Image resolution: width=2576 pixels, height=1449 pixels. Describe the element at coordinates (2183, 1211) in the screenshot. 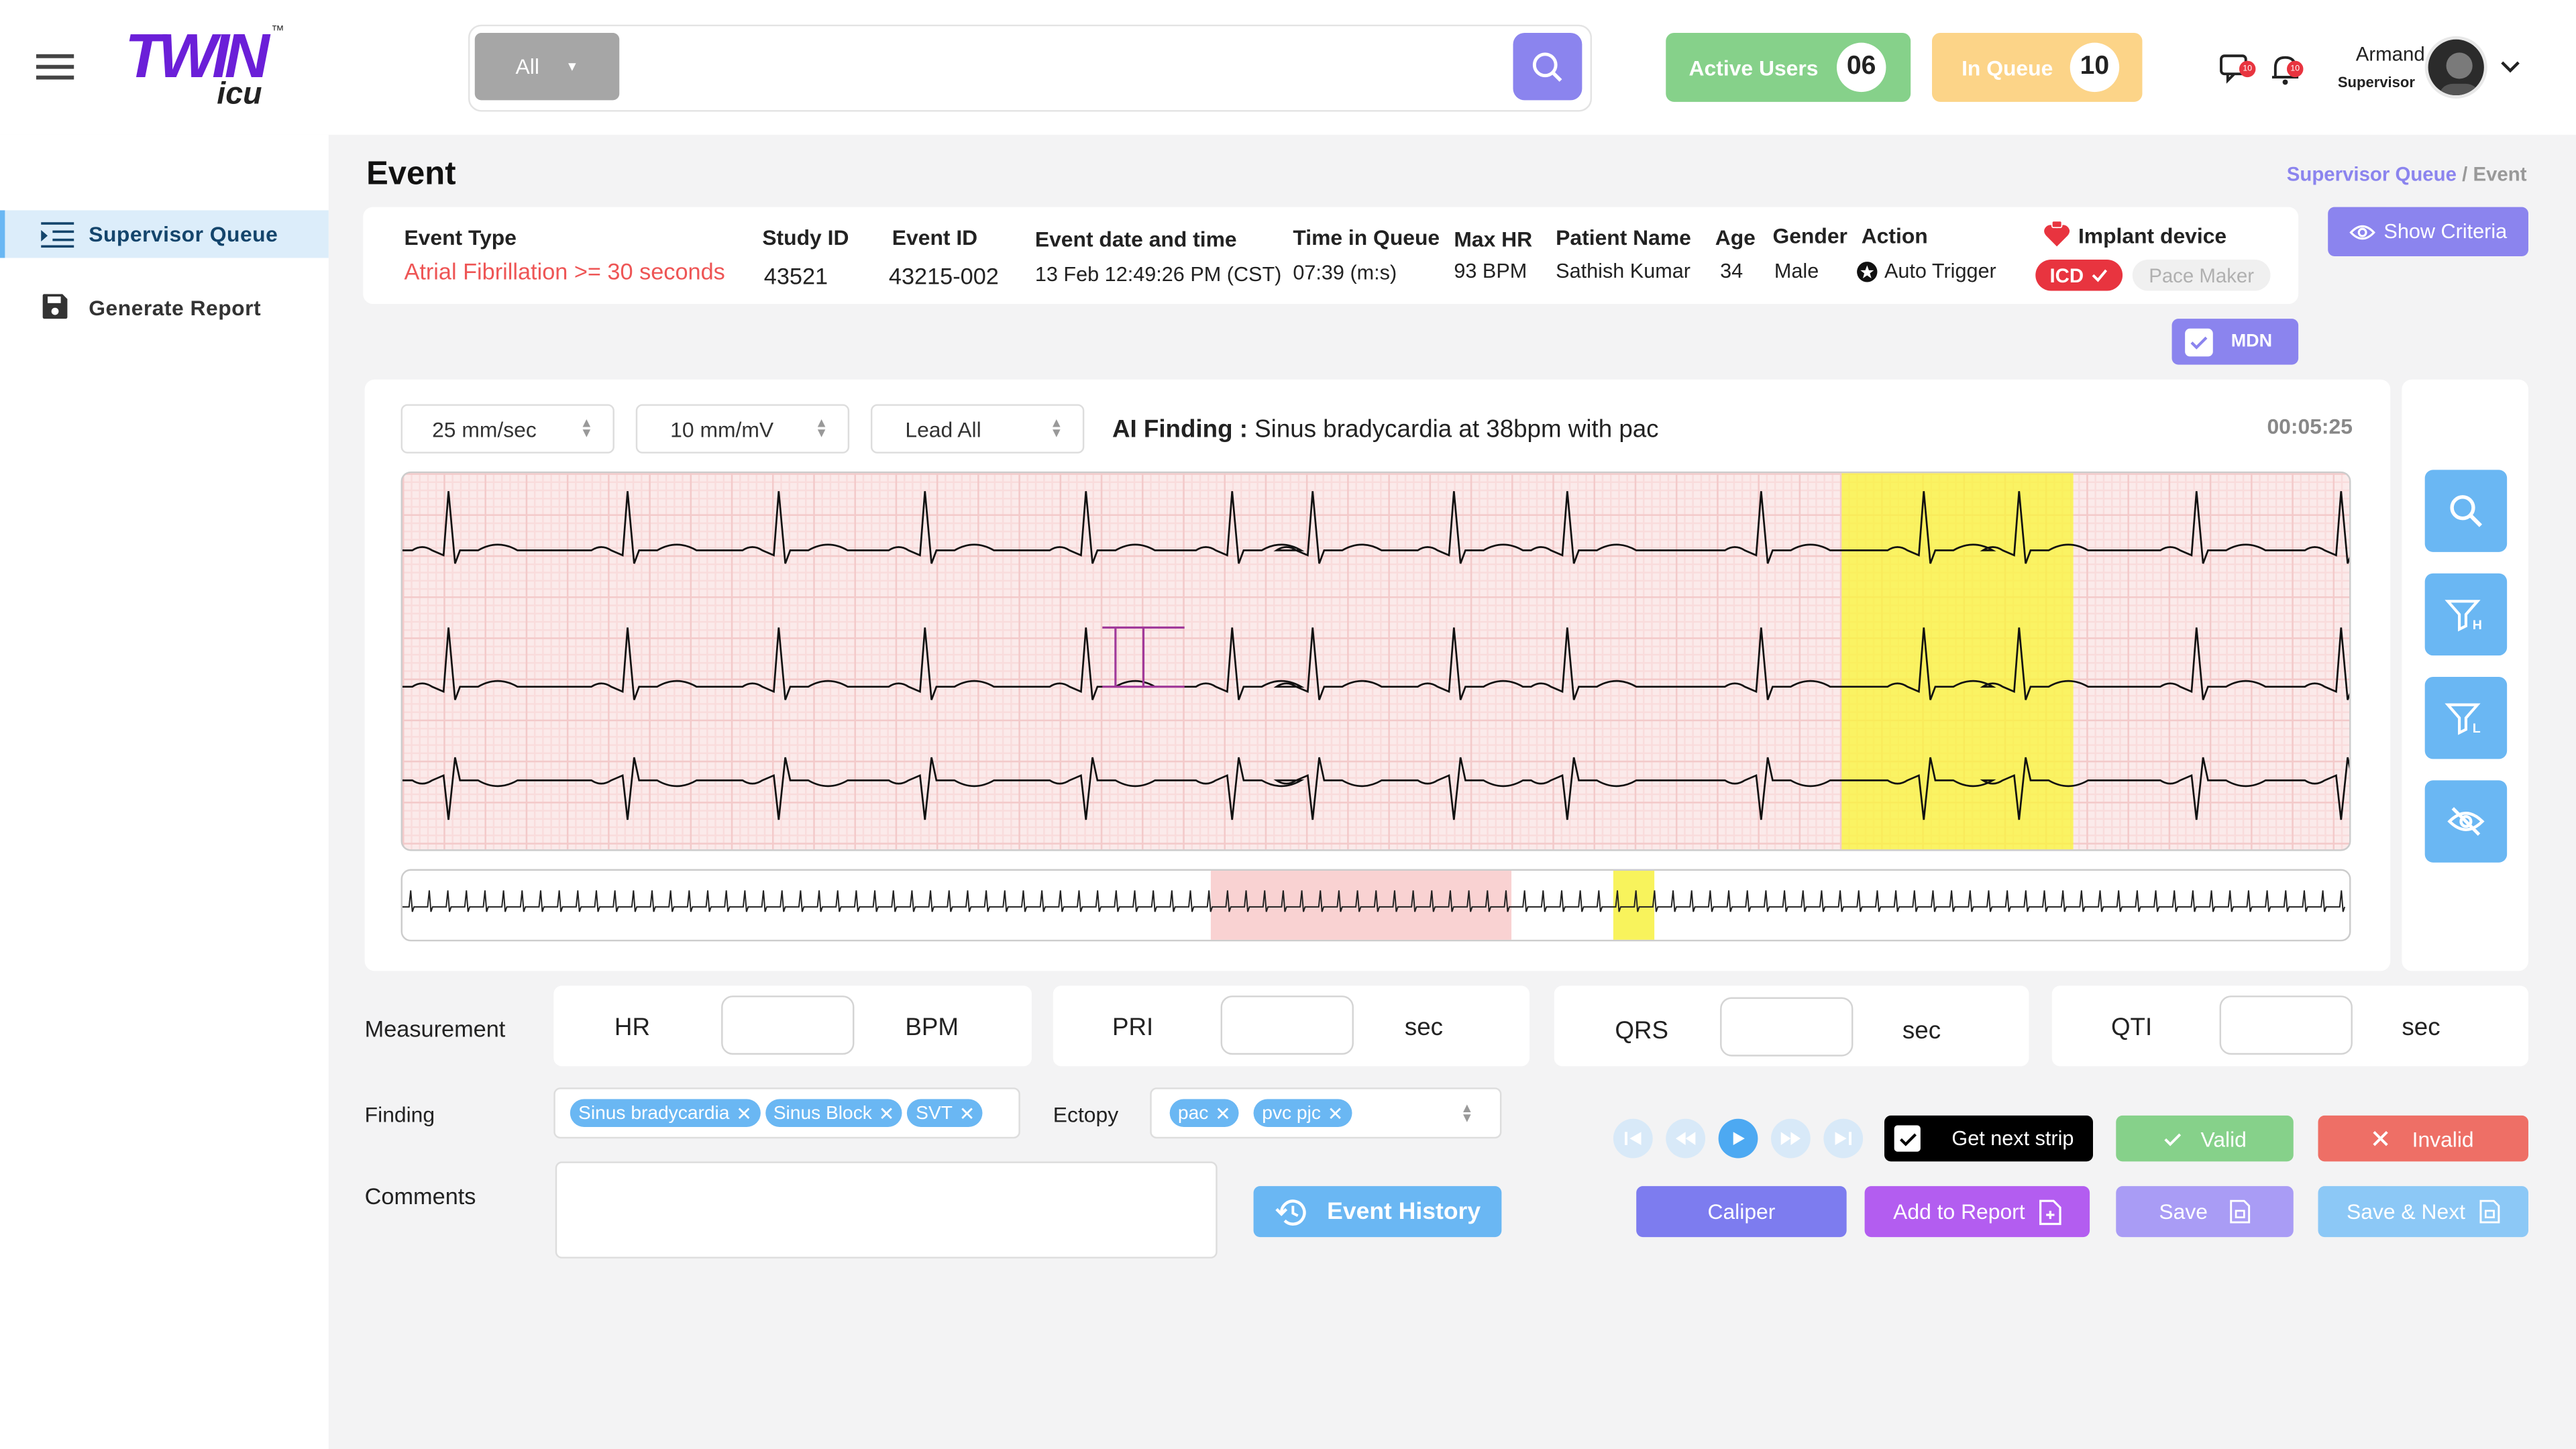

I see `save-label: Save` at that location.